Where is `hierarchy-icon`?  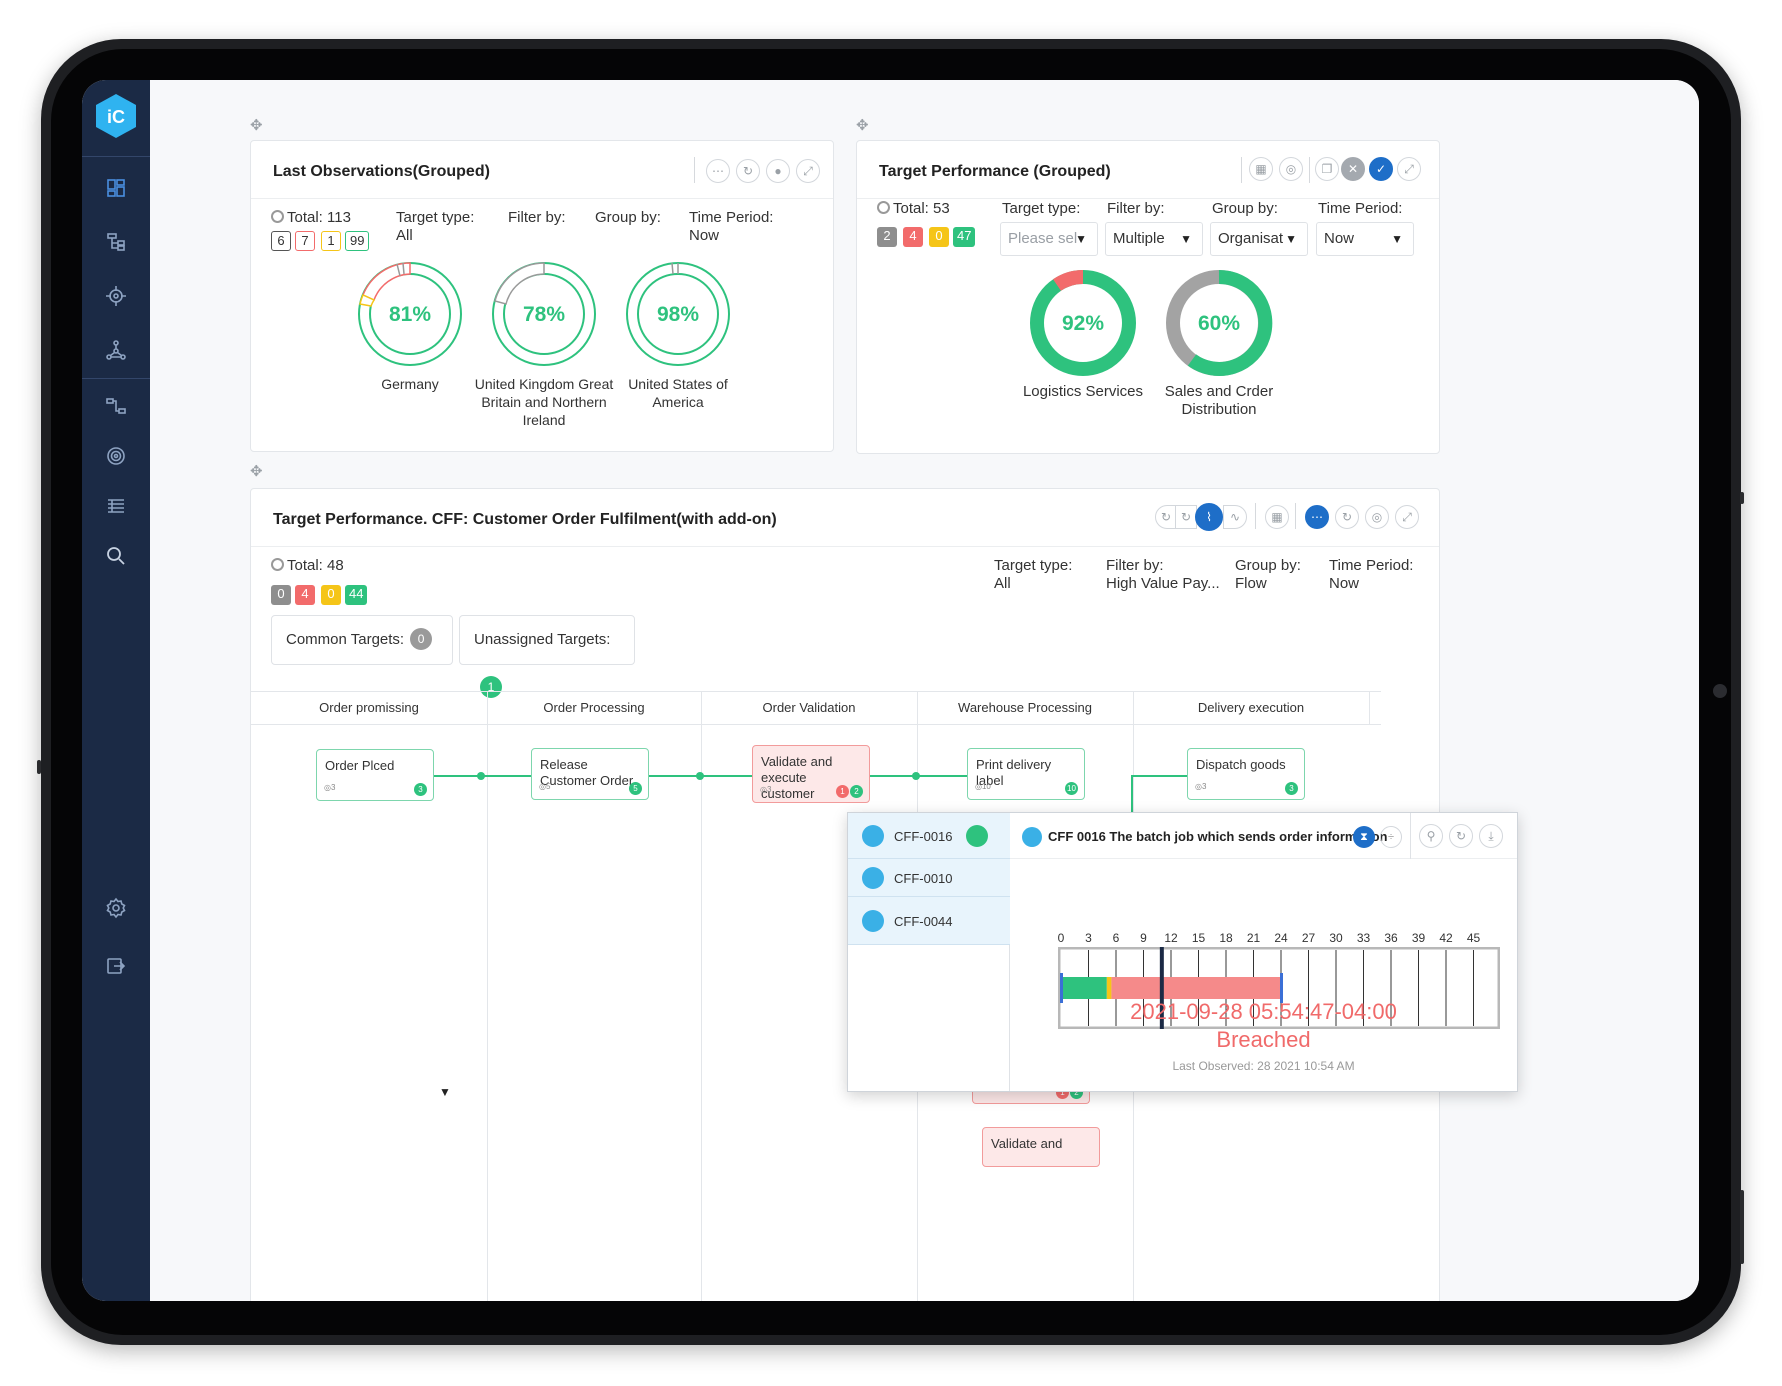
hierarchy-icon is located at coordinates (116, 242).